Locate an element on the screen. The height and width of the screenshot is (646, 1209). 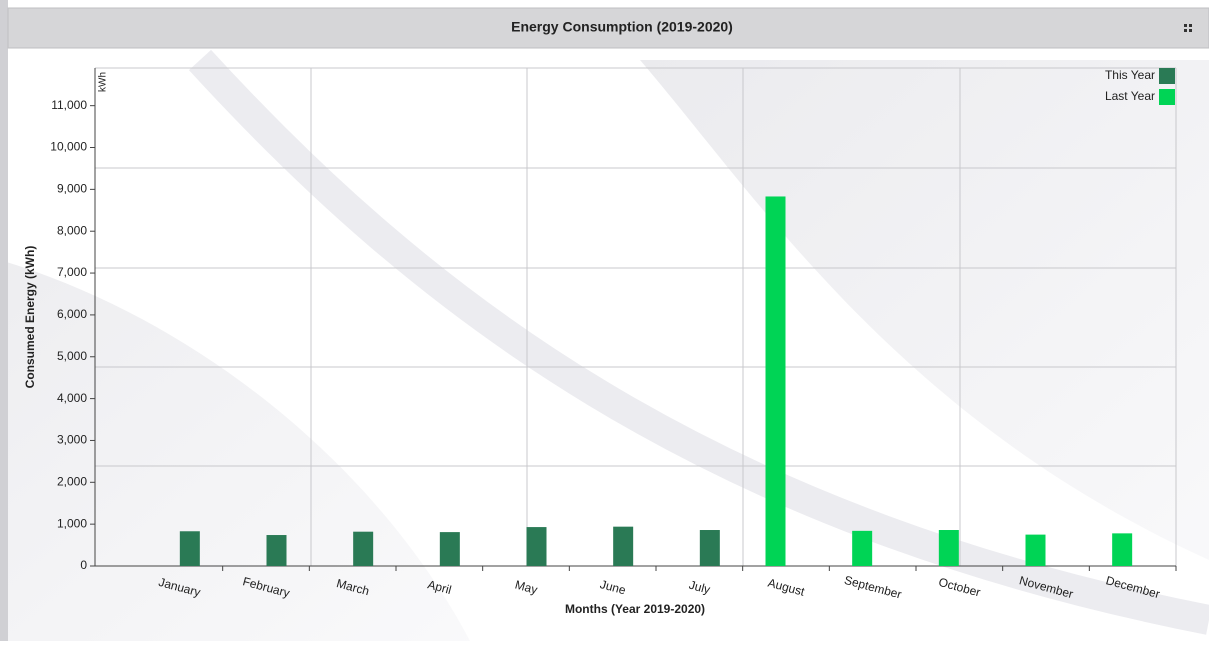
y-tick-label: 6,000 is located at coordinates (72, 314).